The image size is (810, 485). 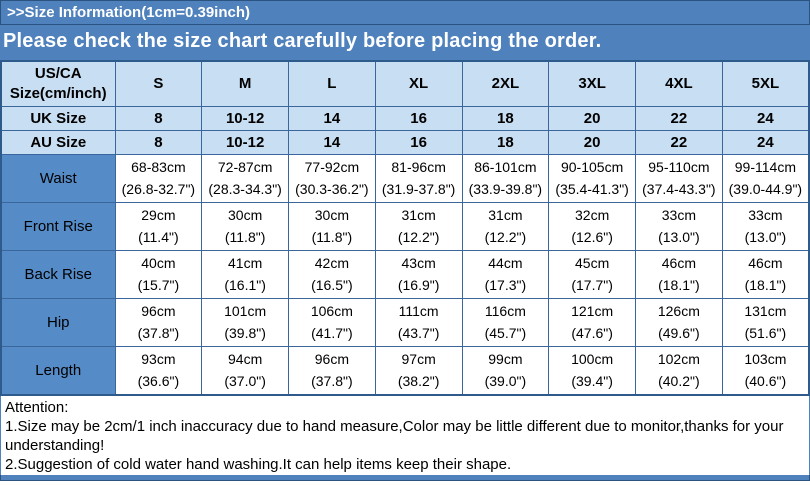 I want to click on conversion-value-cell: 24, so click(x=765, y=118).